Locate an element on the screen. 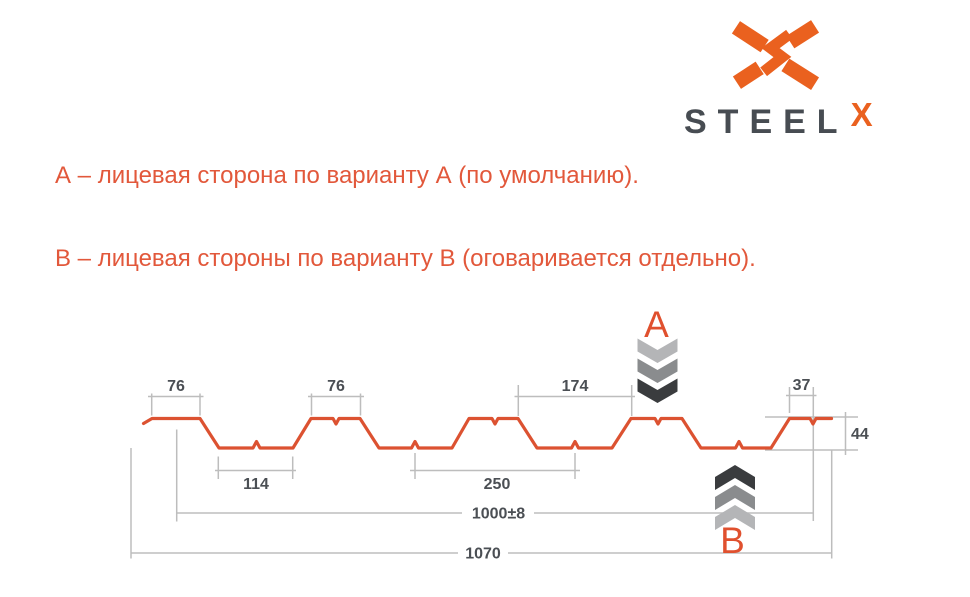  logo-wordmark: STEELX is located at coordinates (778, 119).